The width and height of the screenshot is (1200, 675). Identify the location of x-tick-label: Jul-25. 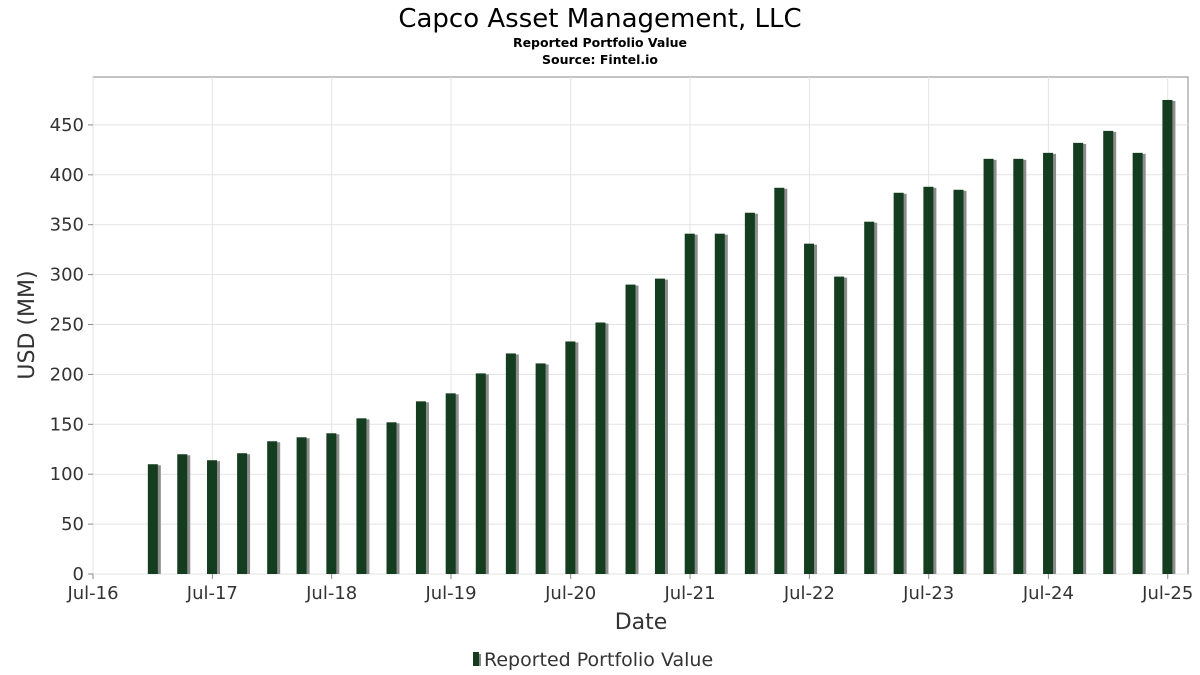
(1167, 593).